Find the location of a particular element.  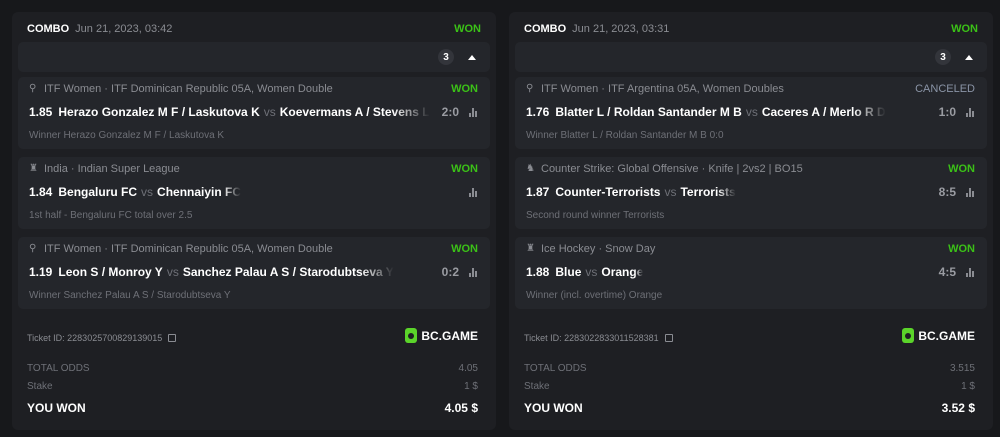

bet-odds: 1.87 is located at coordinates (538, 192).